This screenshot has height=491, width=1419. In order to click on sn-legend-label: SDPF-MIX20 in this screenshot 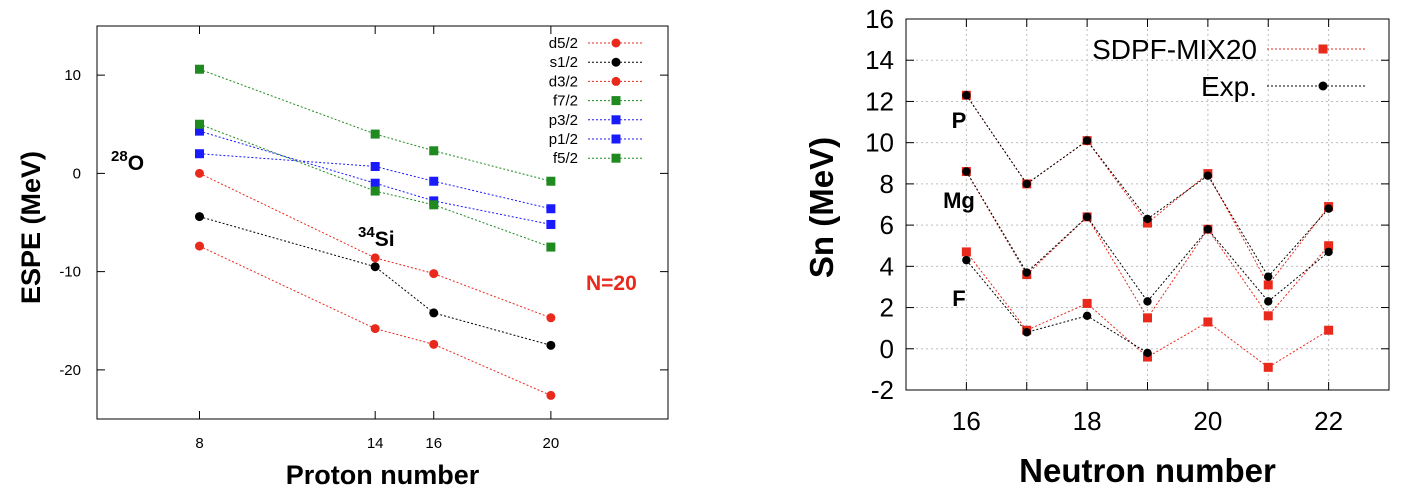, I will do `click(1174, 49)`.